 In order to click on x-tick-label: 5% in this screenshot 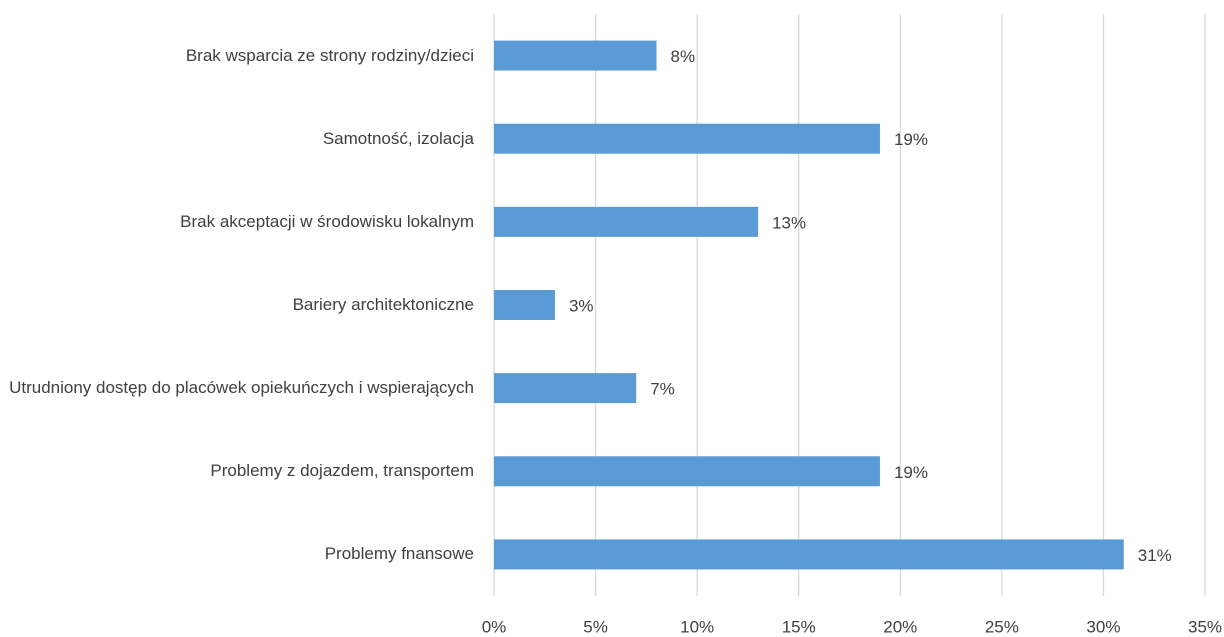, I will do `click(595, 626)`.